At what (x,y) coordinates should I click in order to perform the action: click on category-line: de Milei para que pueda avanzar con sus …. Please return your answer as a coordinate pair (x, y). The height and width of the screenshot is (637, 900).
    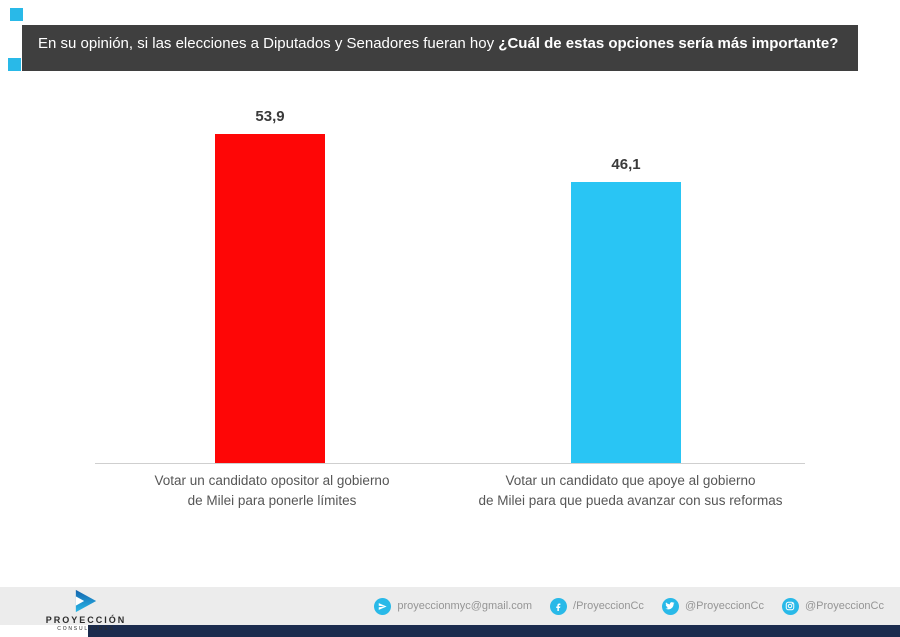
    Looking at the image, I should click on (630, 500).